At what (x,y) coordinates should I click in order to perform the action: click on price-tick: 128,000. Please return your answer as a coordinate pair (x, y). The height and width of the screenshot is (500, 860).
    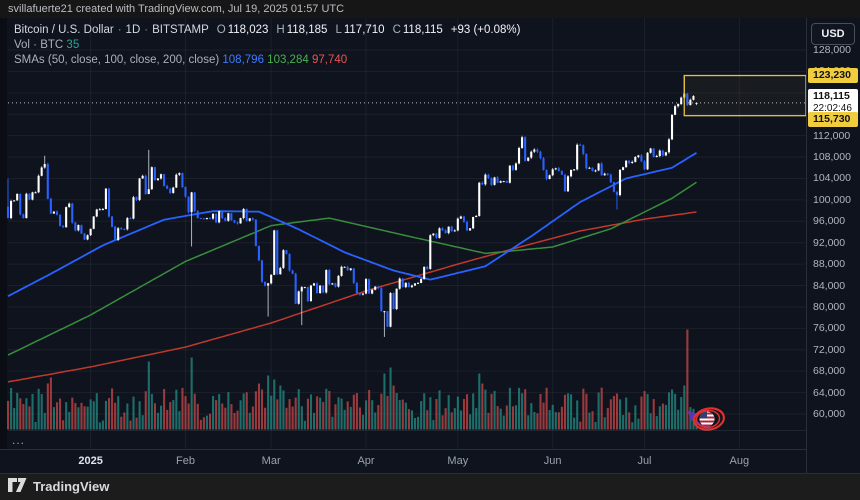
    Looking at the image, I should click on (832, 50).